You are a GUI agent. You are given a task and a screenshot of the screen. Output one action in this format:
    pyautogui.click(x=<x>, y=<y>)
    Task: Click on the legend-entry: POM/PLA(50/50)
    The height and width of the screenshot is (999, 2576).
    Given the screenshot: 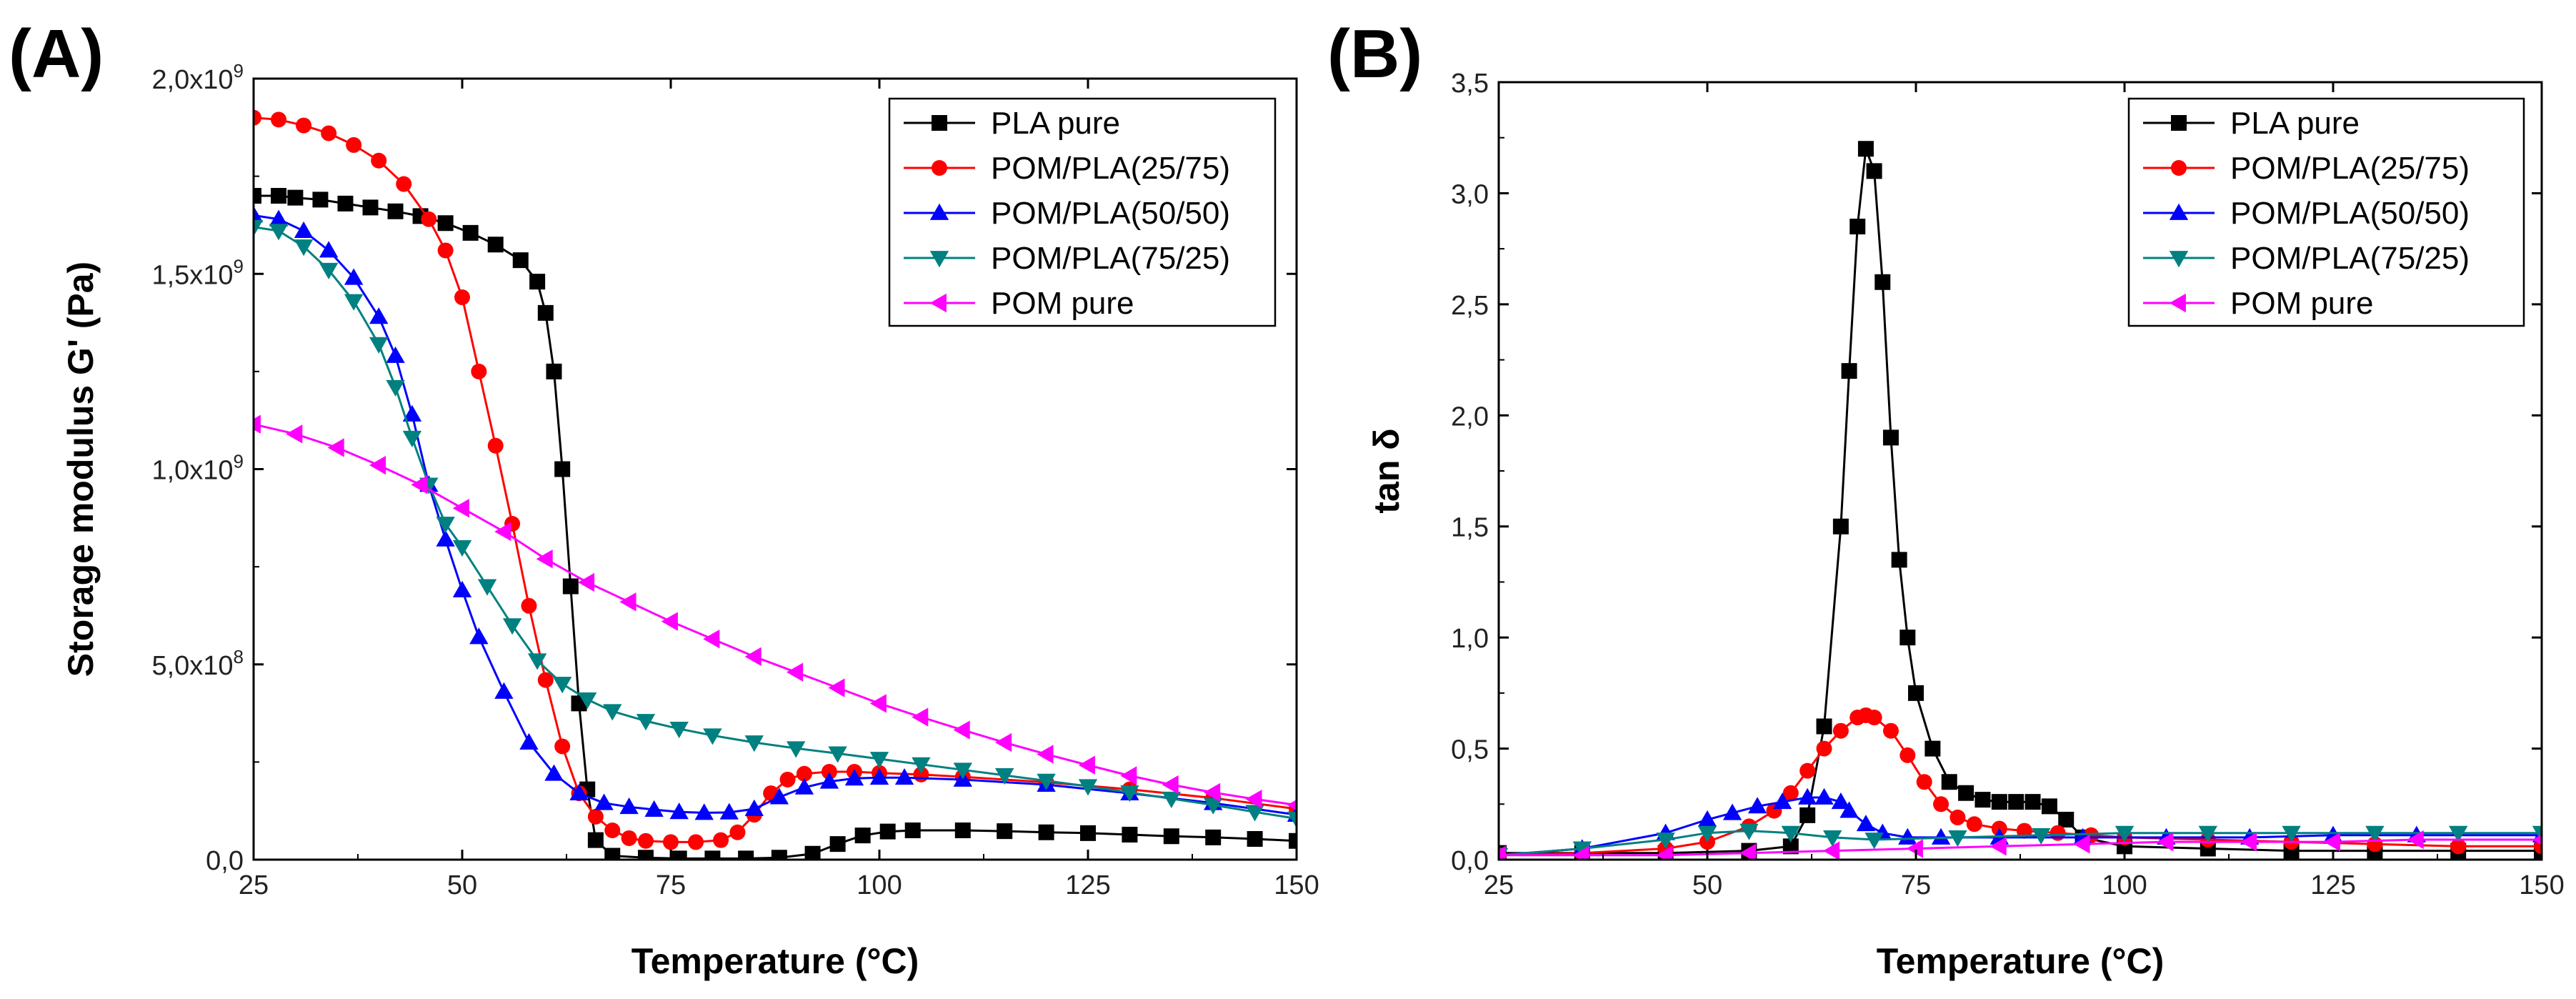 What is the action you would take?
    pyautogui.click(x=2306, y=214)
    